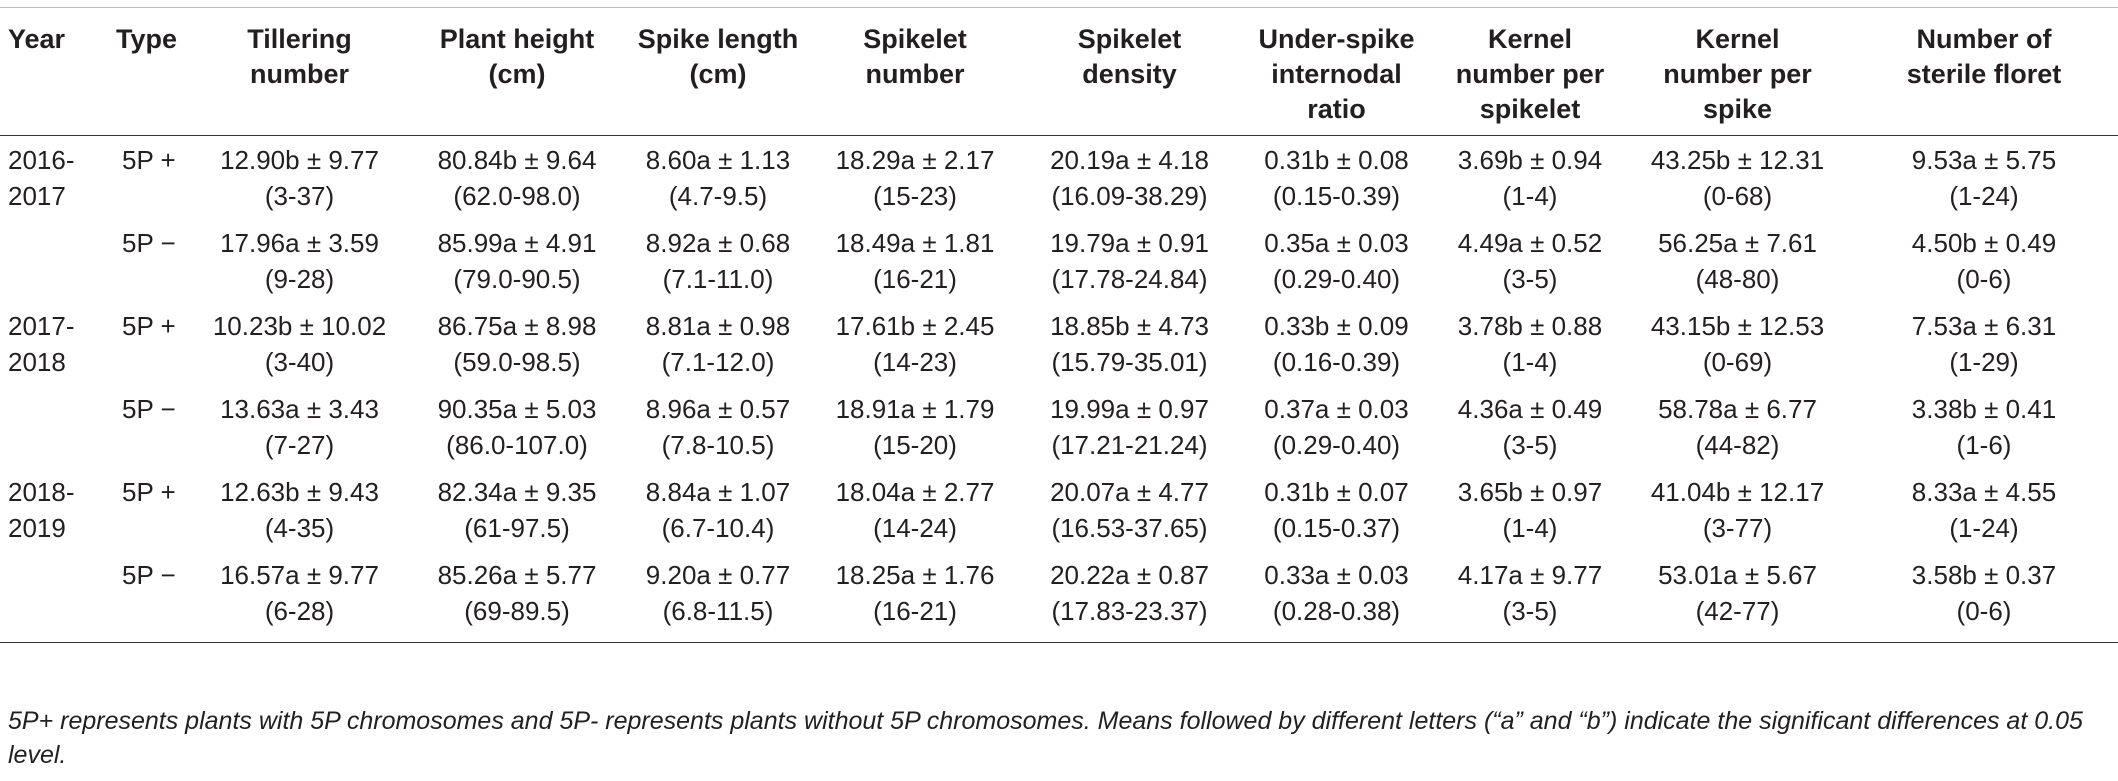 The height and width of the screenshot is (781, 2118). Describe the element at coordinates (517, 39) in the screenshot. I see `header-line: Plant height` at that location.